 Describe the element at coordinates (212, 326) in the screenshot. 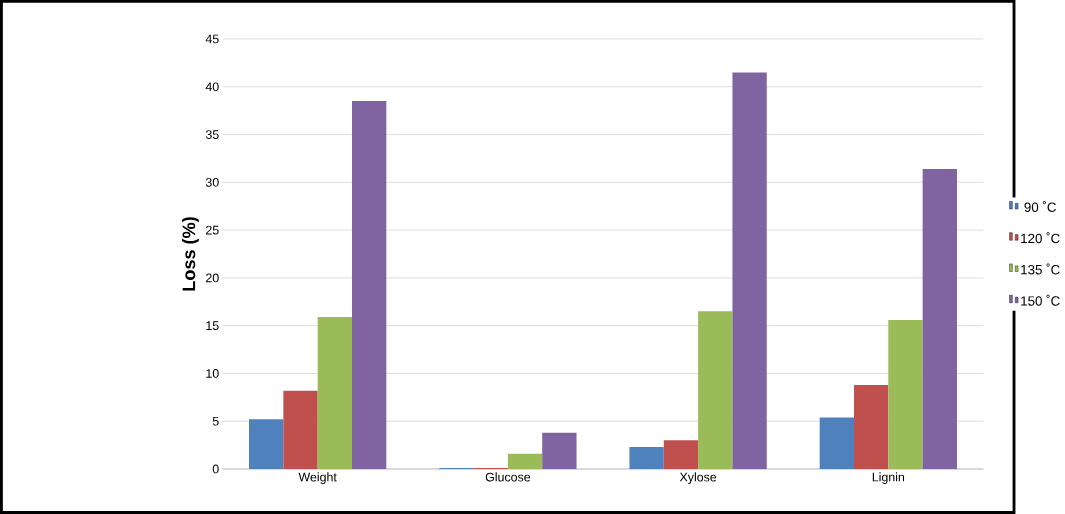

I see `y-tick-label: 15` at that location.